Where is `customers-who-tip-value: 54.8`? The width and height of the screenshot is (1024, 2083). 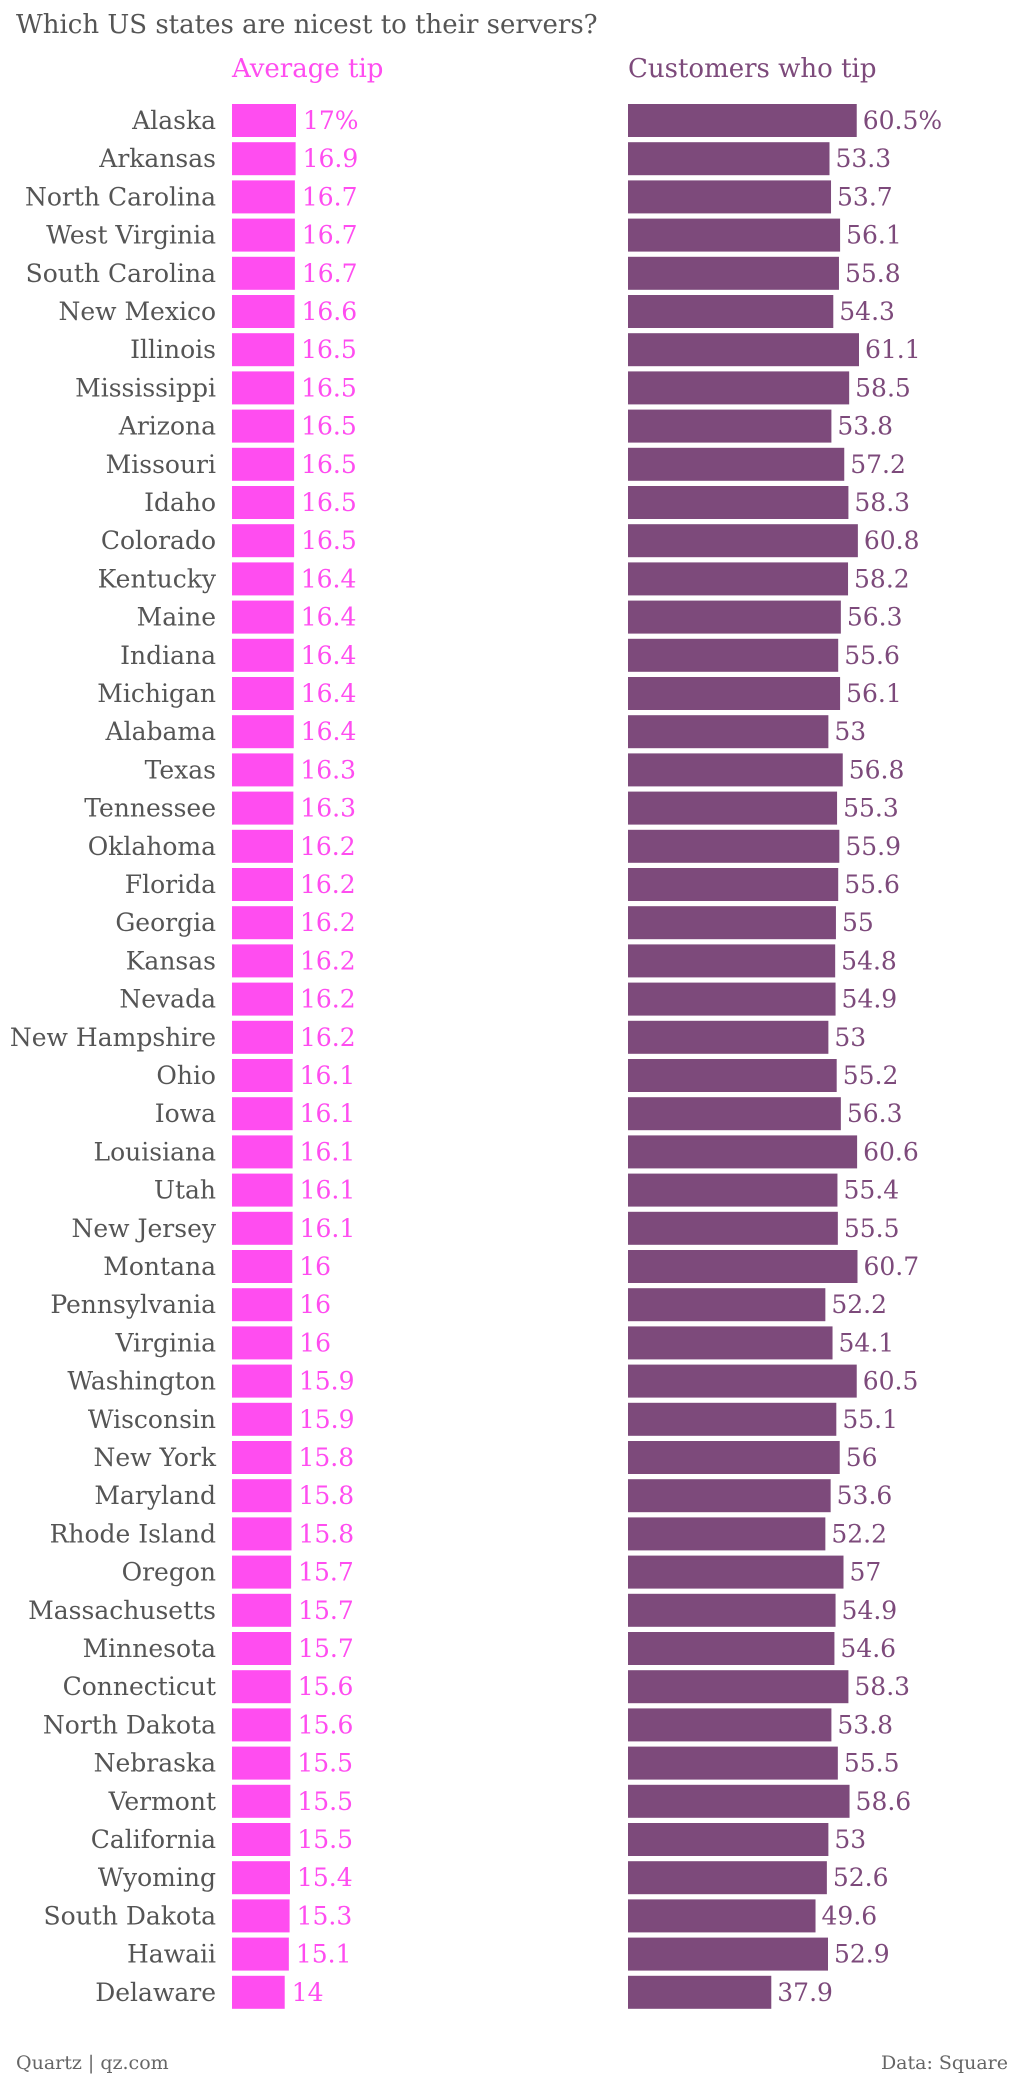 customers-who-tip-value: 54.8 is located at coordinates (869, 960).